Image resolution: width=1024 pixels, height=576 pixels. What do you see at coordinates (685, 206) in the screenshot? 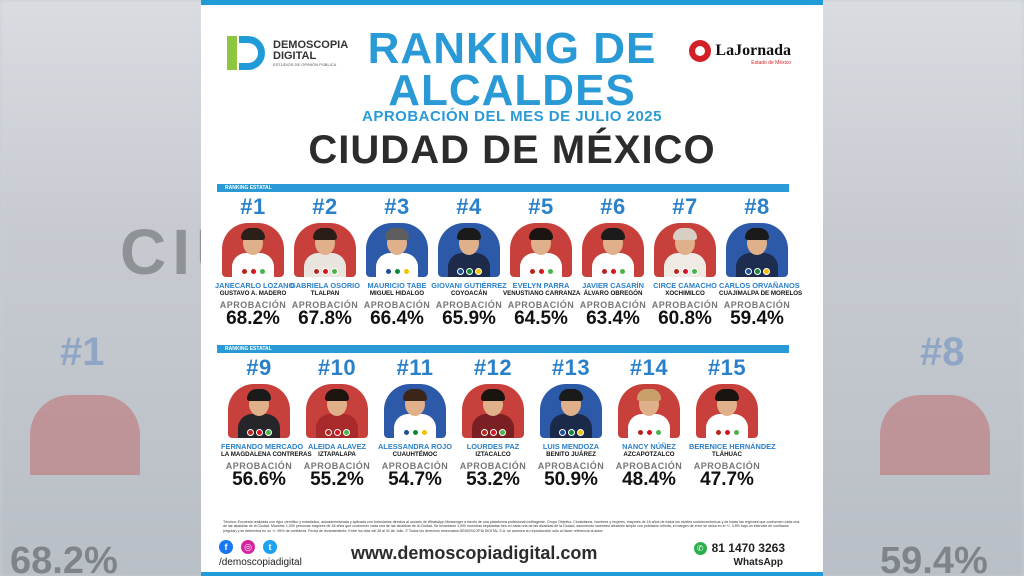
I see `rank-number: #7` at bounding box center [685, 206].